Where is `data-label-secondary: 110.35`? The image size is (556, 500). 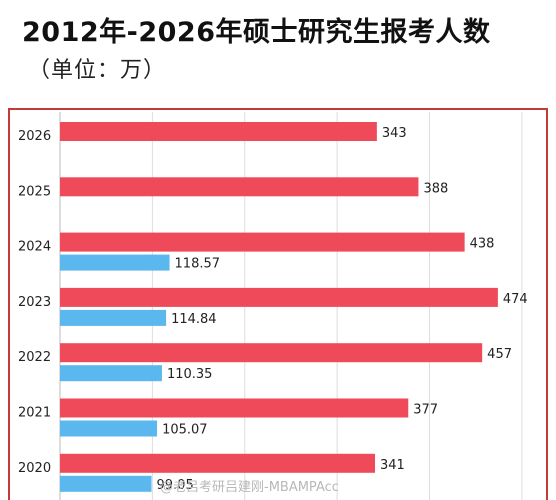 data-label-secondary: 110.35 is located at coordinates (190, 374).